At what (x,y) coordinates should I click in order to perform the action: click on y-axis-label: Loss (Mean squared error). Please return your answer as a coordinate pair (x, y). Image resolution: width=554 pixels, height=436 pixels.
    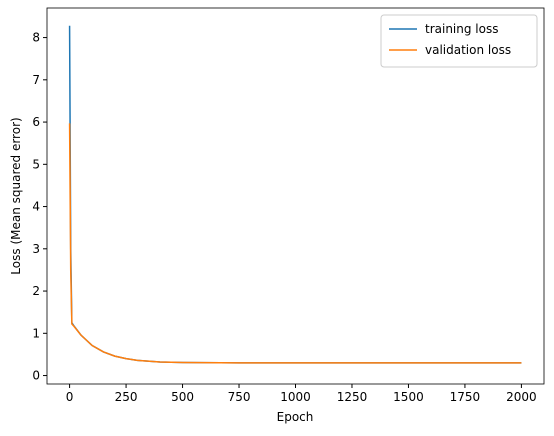
    Looking at the image, I should click on (16, 195).